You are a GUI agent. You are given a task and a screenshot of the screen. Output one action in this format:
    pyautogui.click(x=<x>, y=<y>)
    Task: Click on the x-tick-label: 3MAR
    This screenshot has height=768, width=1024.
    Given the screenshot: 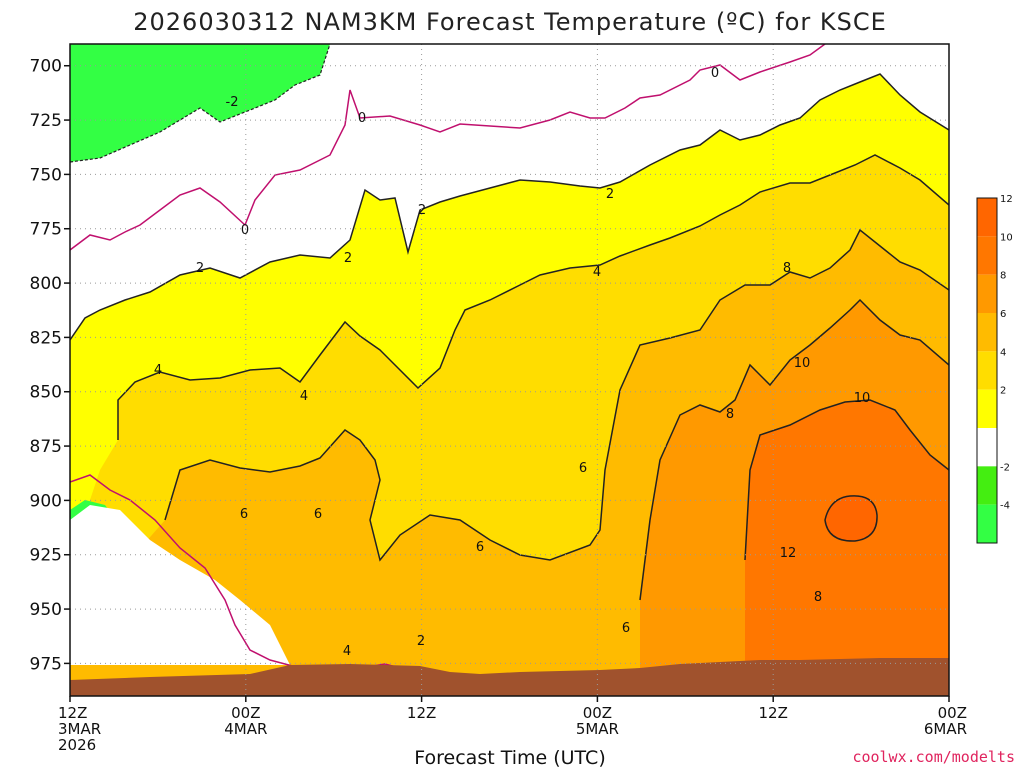 What is the action you would take?
    pyautogui.click(x=79, y=729)
    